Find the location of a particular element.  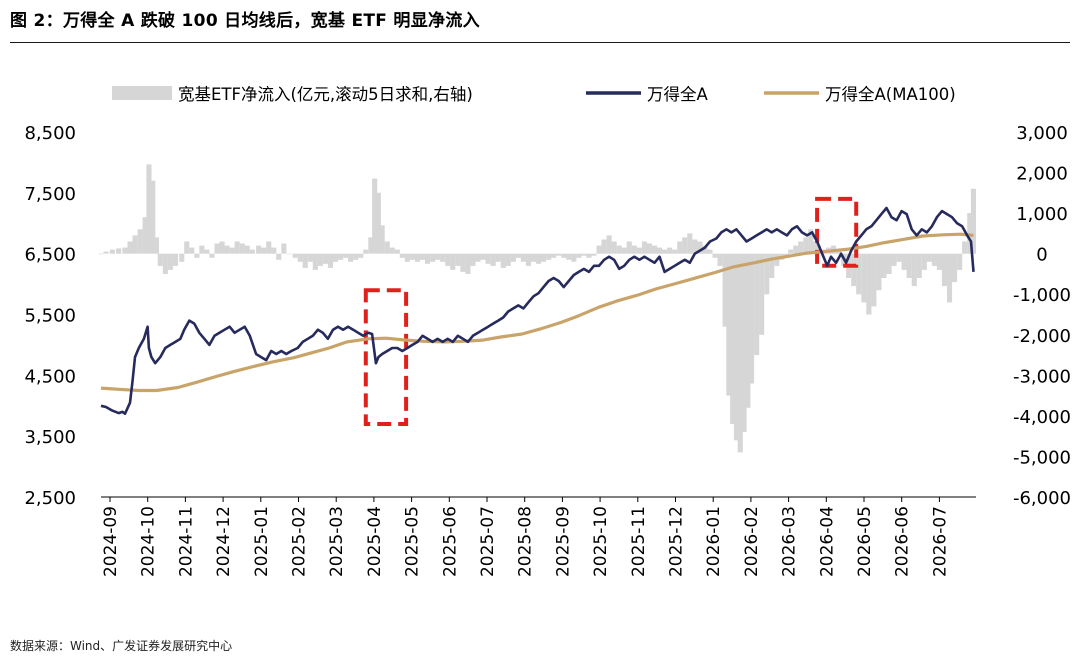

y-left-tick-label: 7,500 is located at coordinates (50, 194).